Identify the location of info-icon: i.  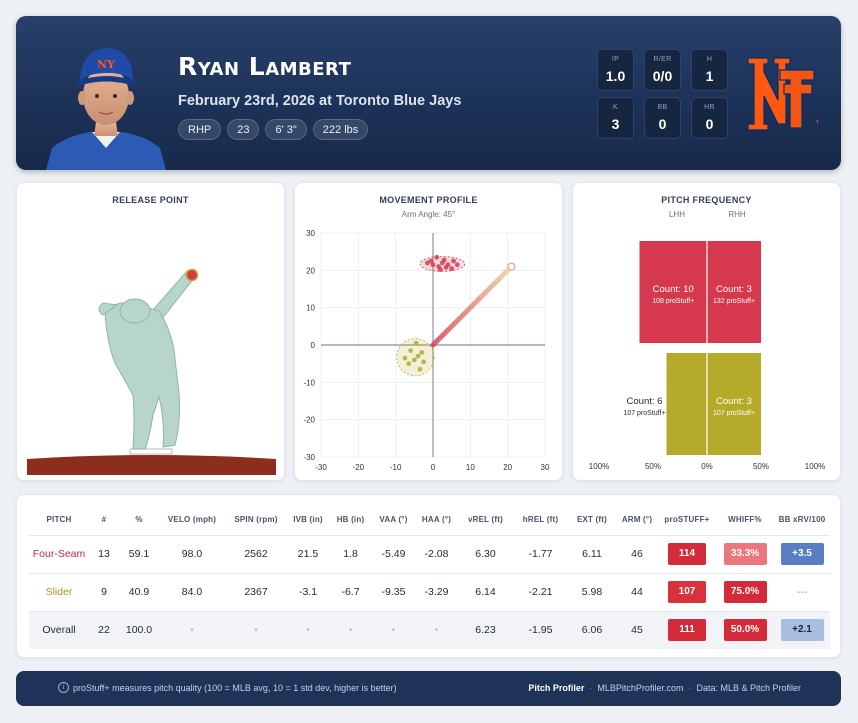
(63, 687).